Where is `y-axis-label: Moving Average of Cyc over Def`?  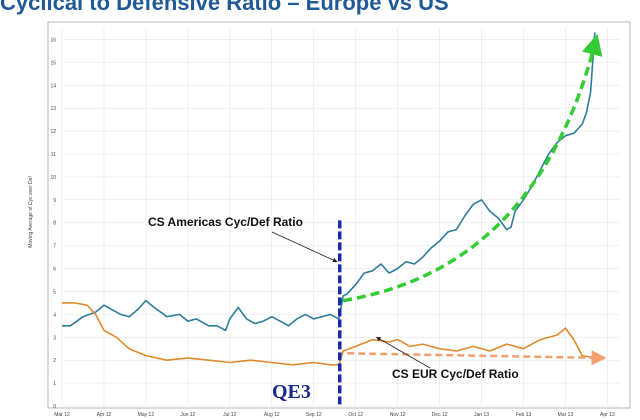
y-axis-label: Moving Average of Cyc over Def is located at coordinates (31, 212).